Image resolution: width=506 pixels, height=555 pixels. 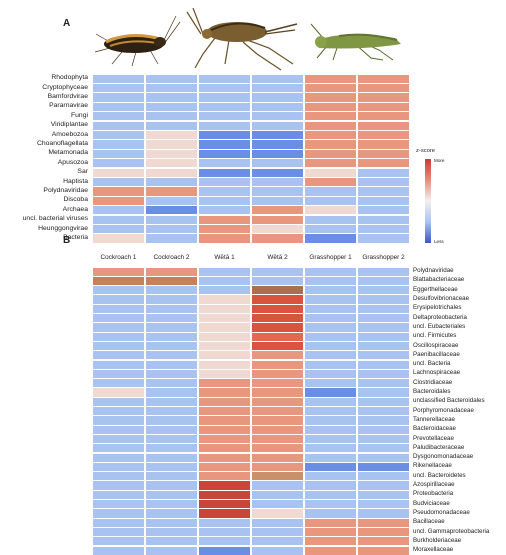 What do you see at coordinates (439, 280) in the screenshot?
I see `row-label: Blattabacteriaceae` at bounding box center [439, 280].